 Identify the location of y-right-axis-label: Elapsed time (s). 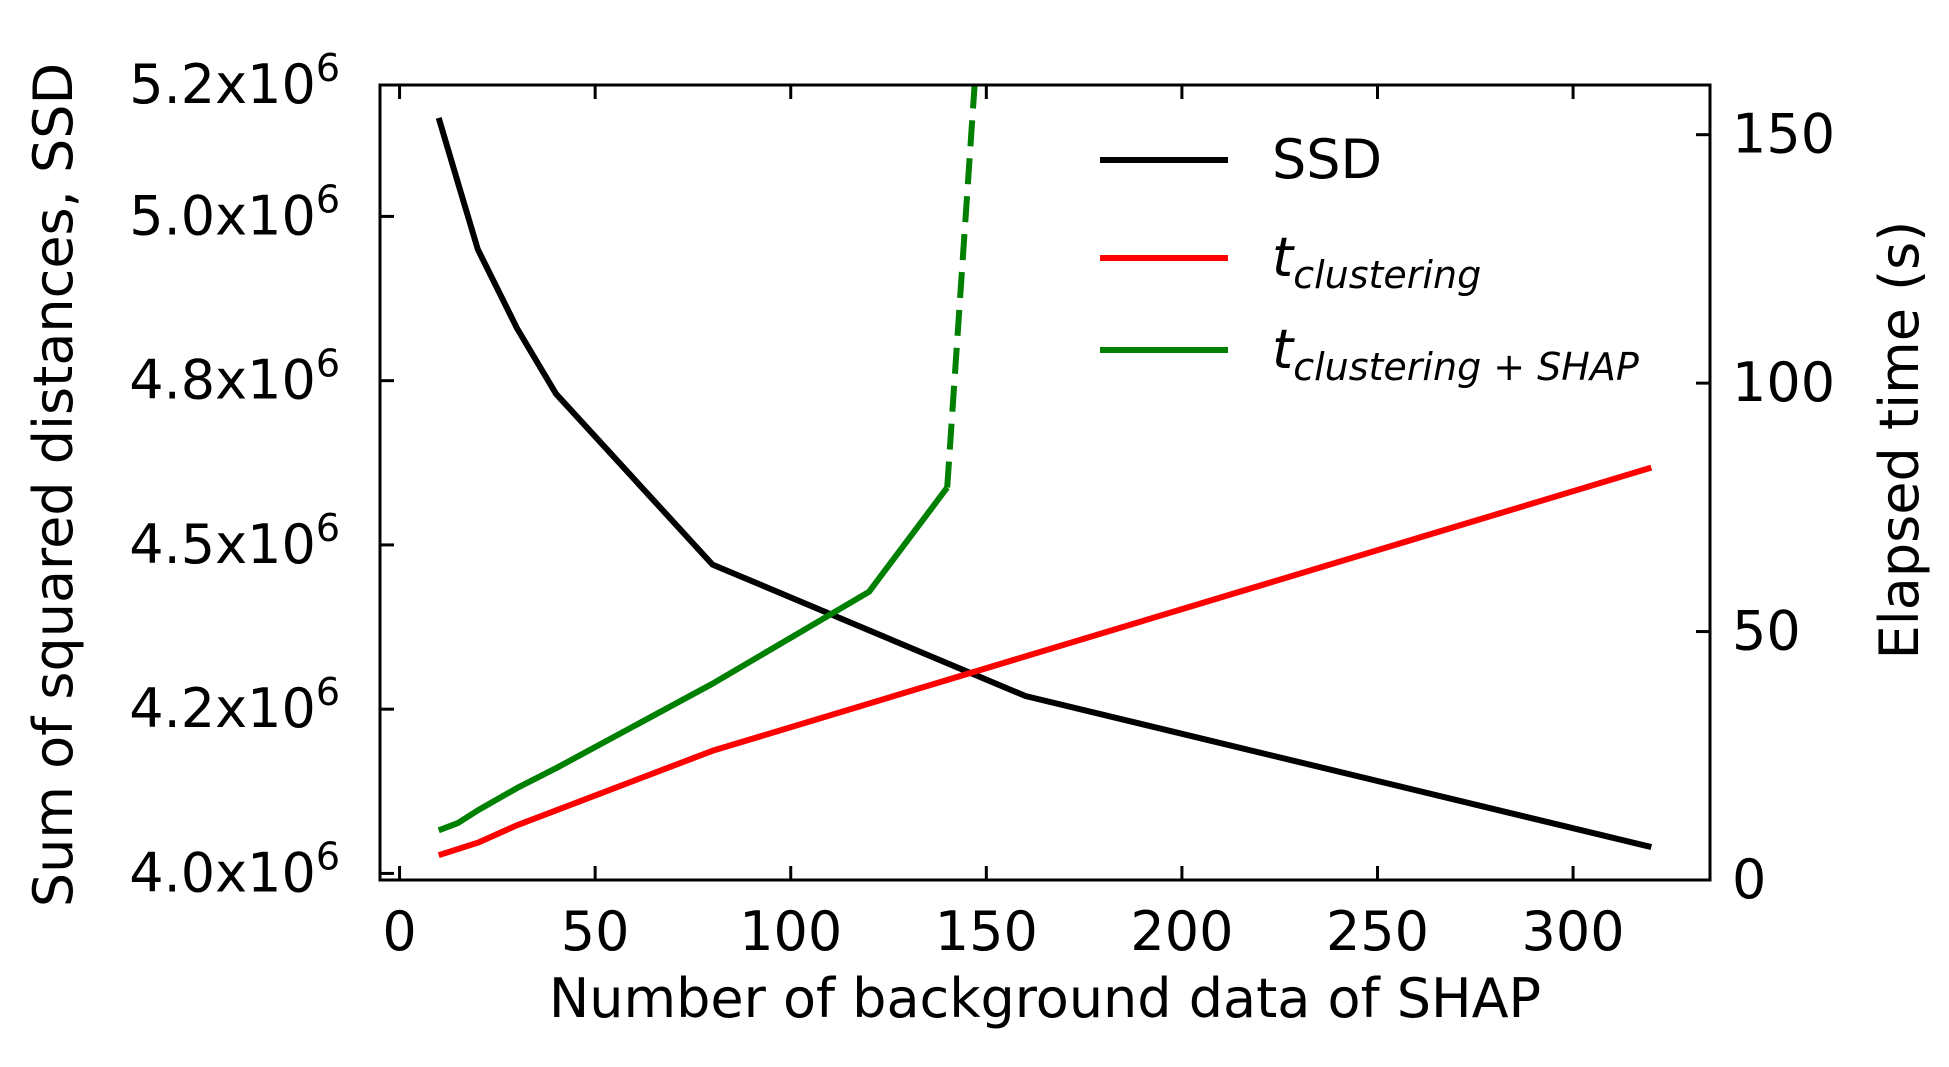
(1899, 440).